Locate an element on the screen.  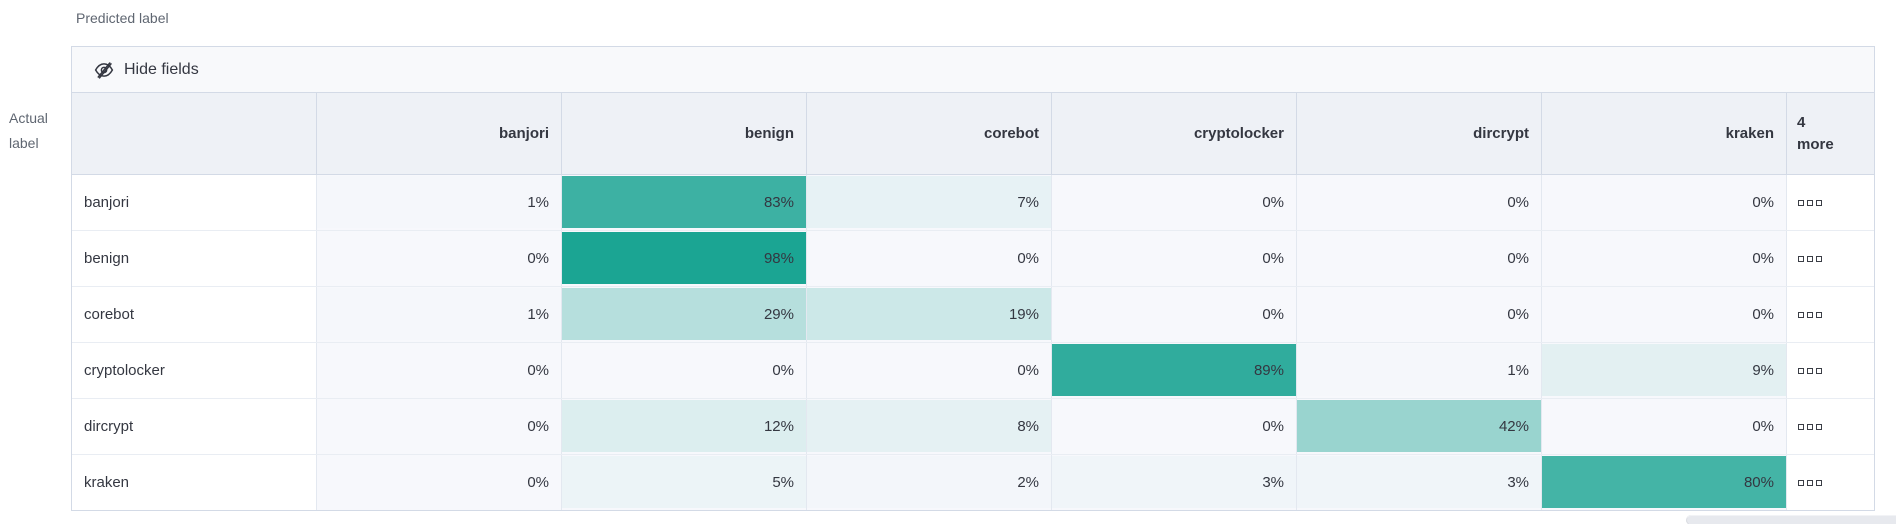
cell-corebot-banjori: 1% is located at coordinates (438, 314).